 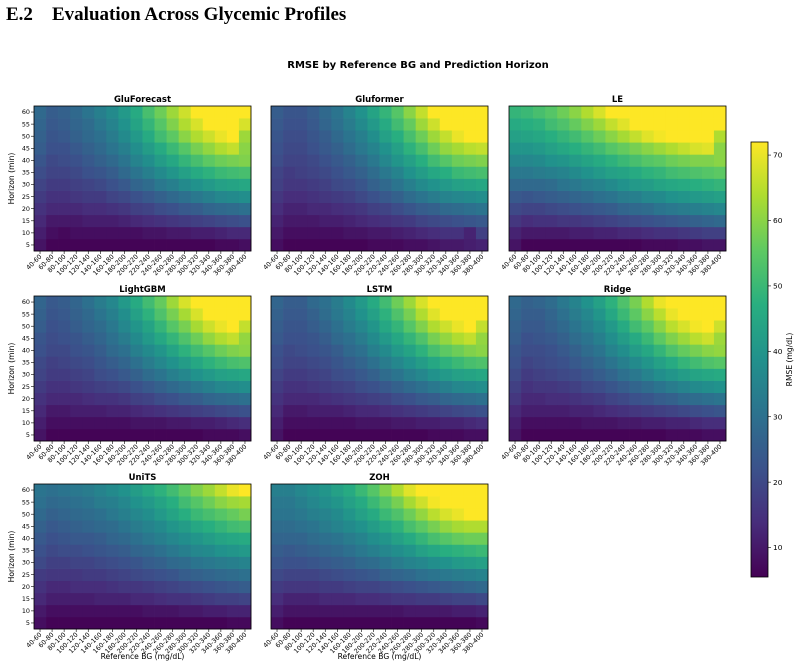 I want to click on y-tick-label: 10, so click(x=26, y=423).